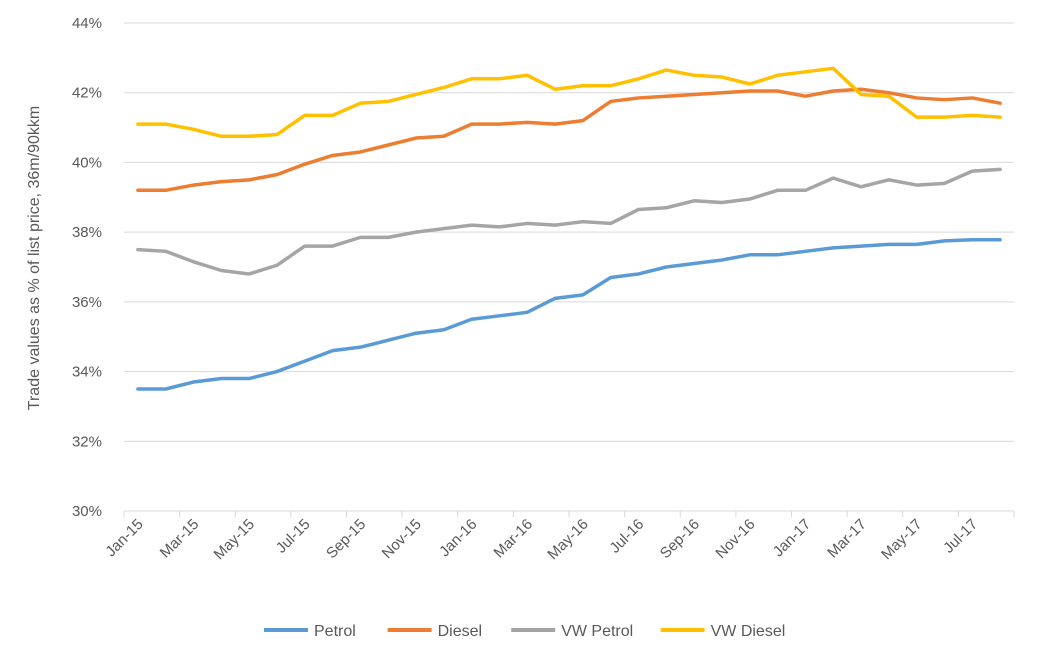 Image resolution: width=1042 pixels, height=664 pixels. I want to click on x-tick-label: May-17, so click(901, 539).